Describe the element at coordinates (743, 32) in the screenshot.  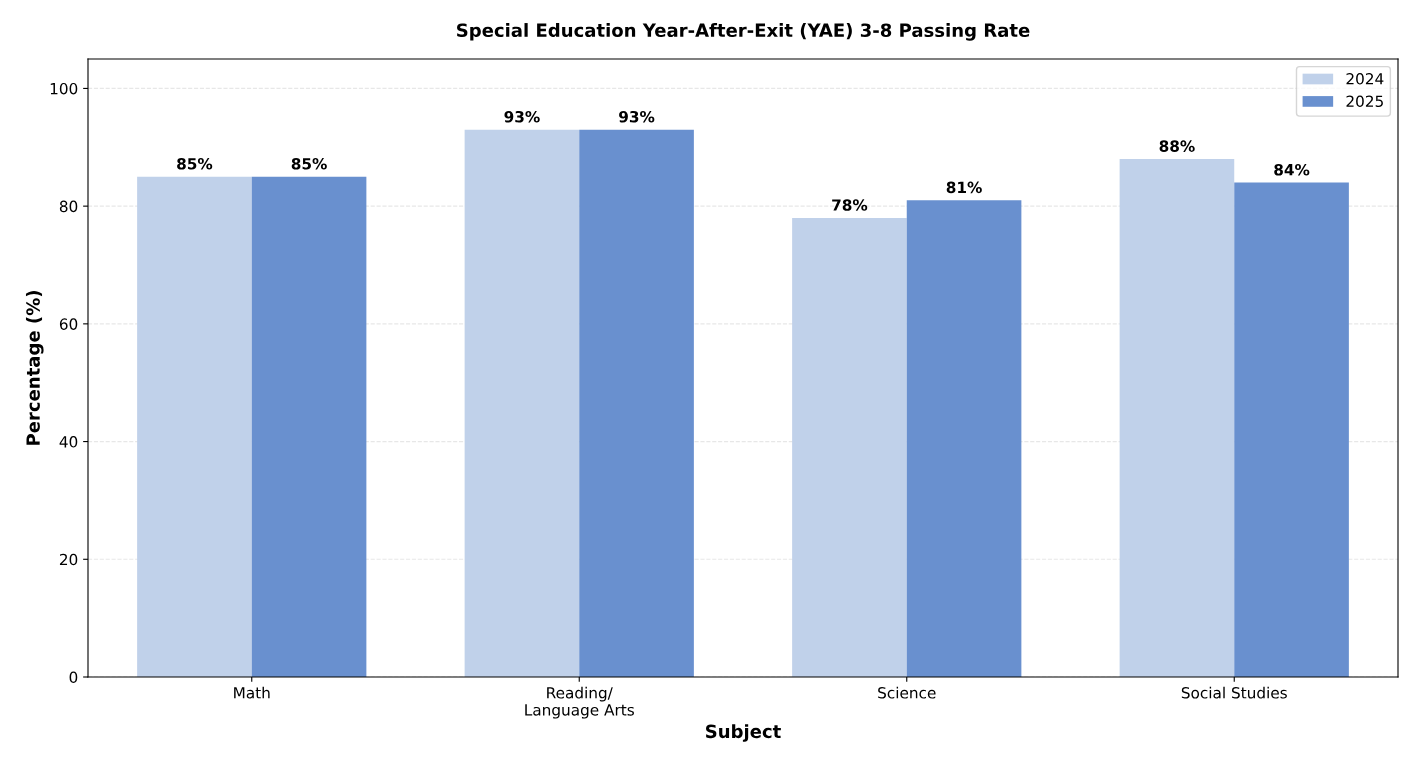
I see `chart-title: Special Education Year-After-Exit (YAE) 3-8 Passing Rate` at that location.